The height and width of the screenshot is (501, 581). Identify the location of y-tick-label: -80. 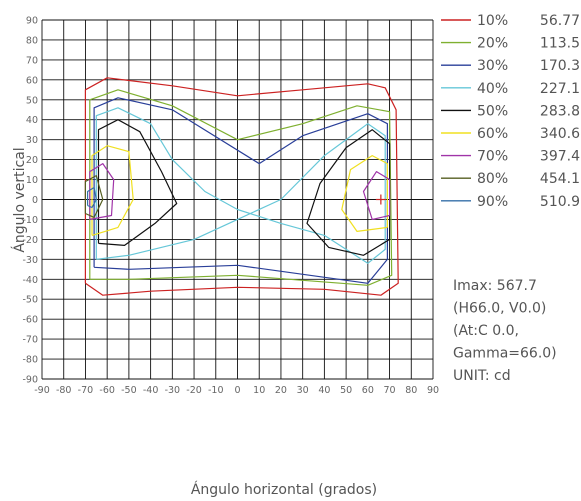
(30, 360).